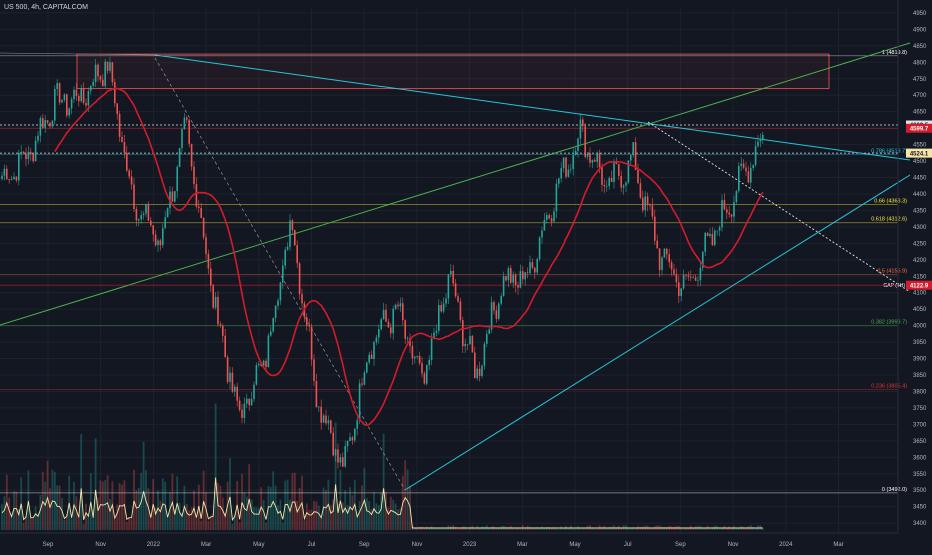 Image resolution: width=932 pixels, height=555 pixels. I want to click on y-tick-label: 3800, so click(920, 392).